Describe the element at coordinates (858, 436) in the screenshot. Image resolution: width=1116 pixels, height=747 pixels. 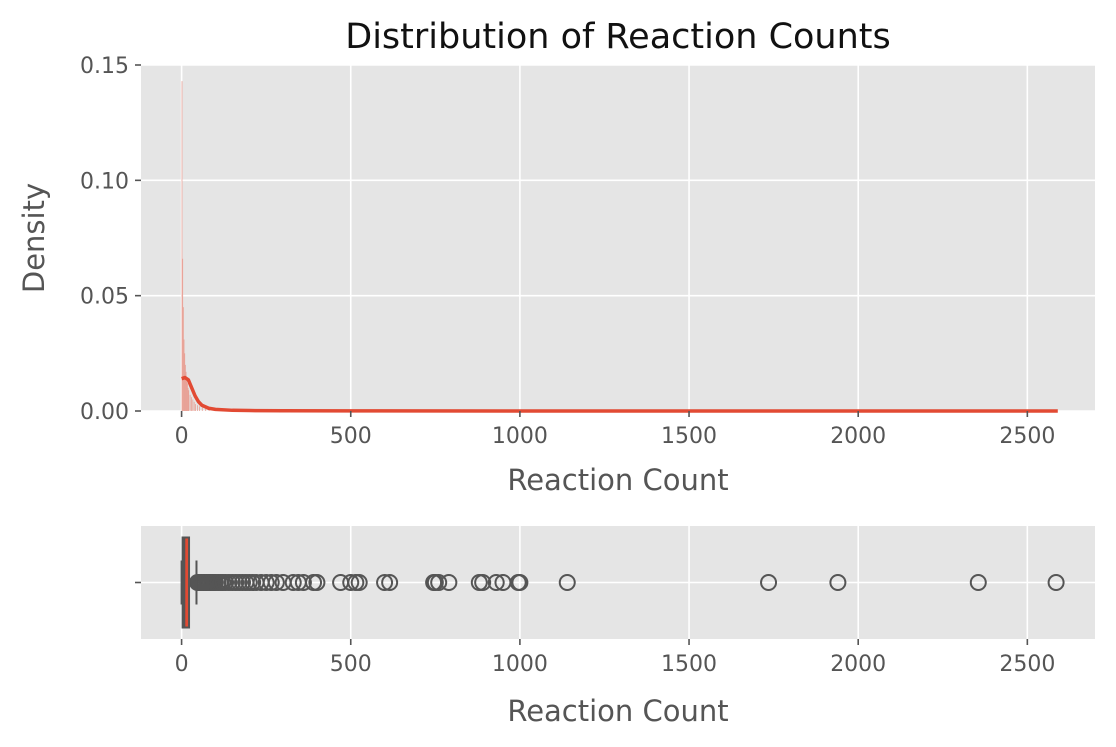
I see `histogram-x-tick-label: 2000` at that location.